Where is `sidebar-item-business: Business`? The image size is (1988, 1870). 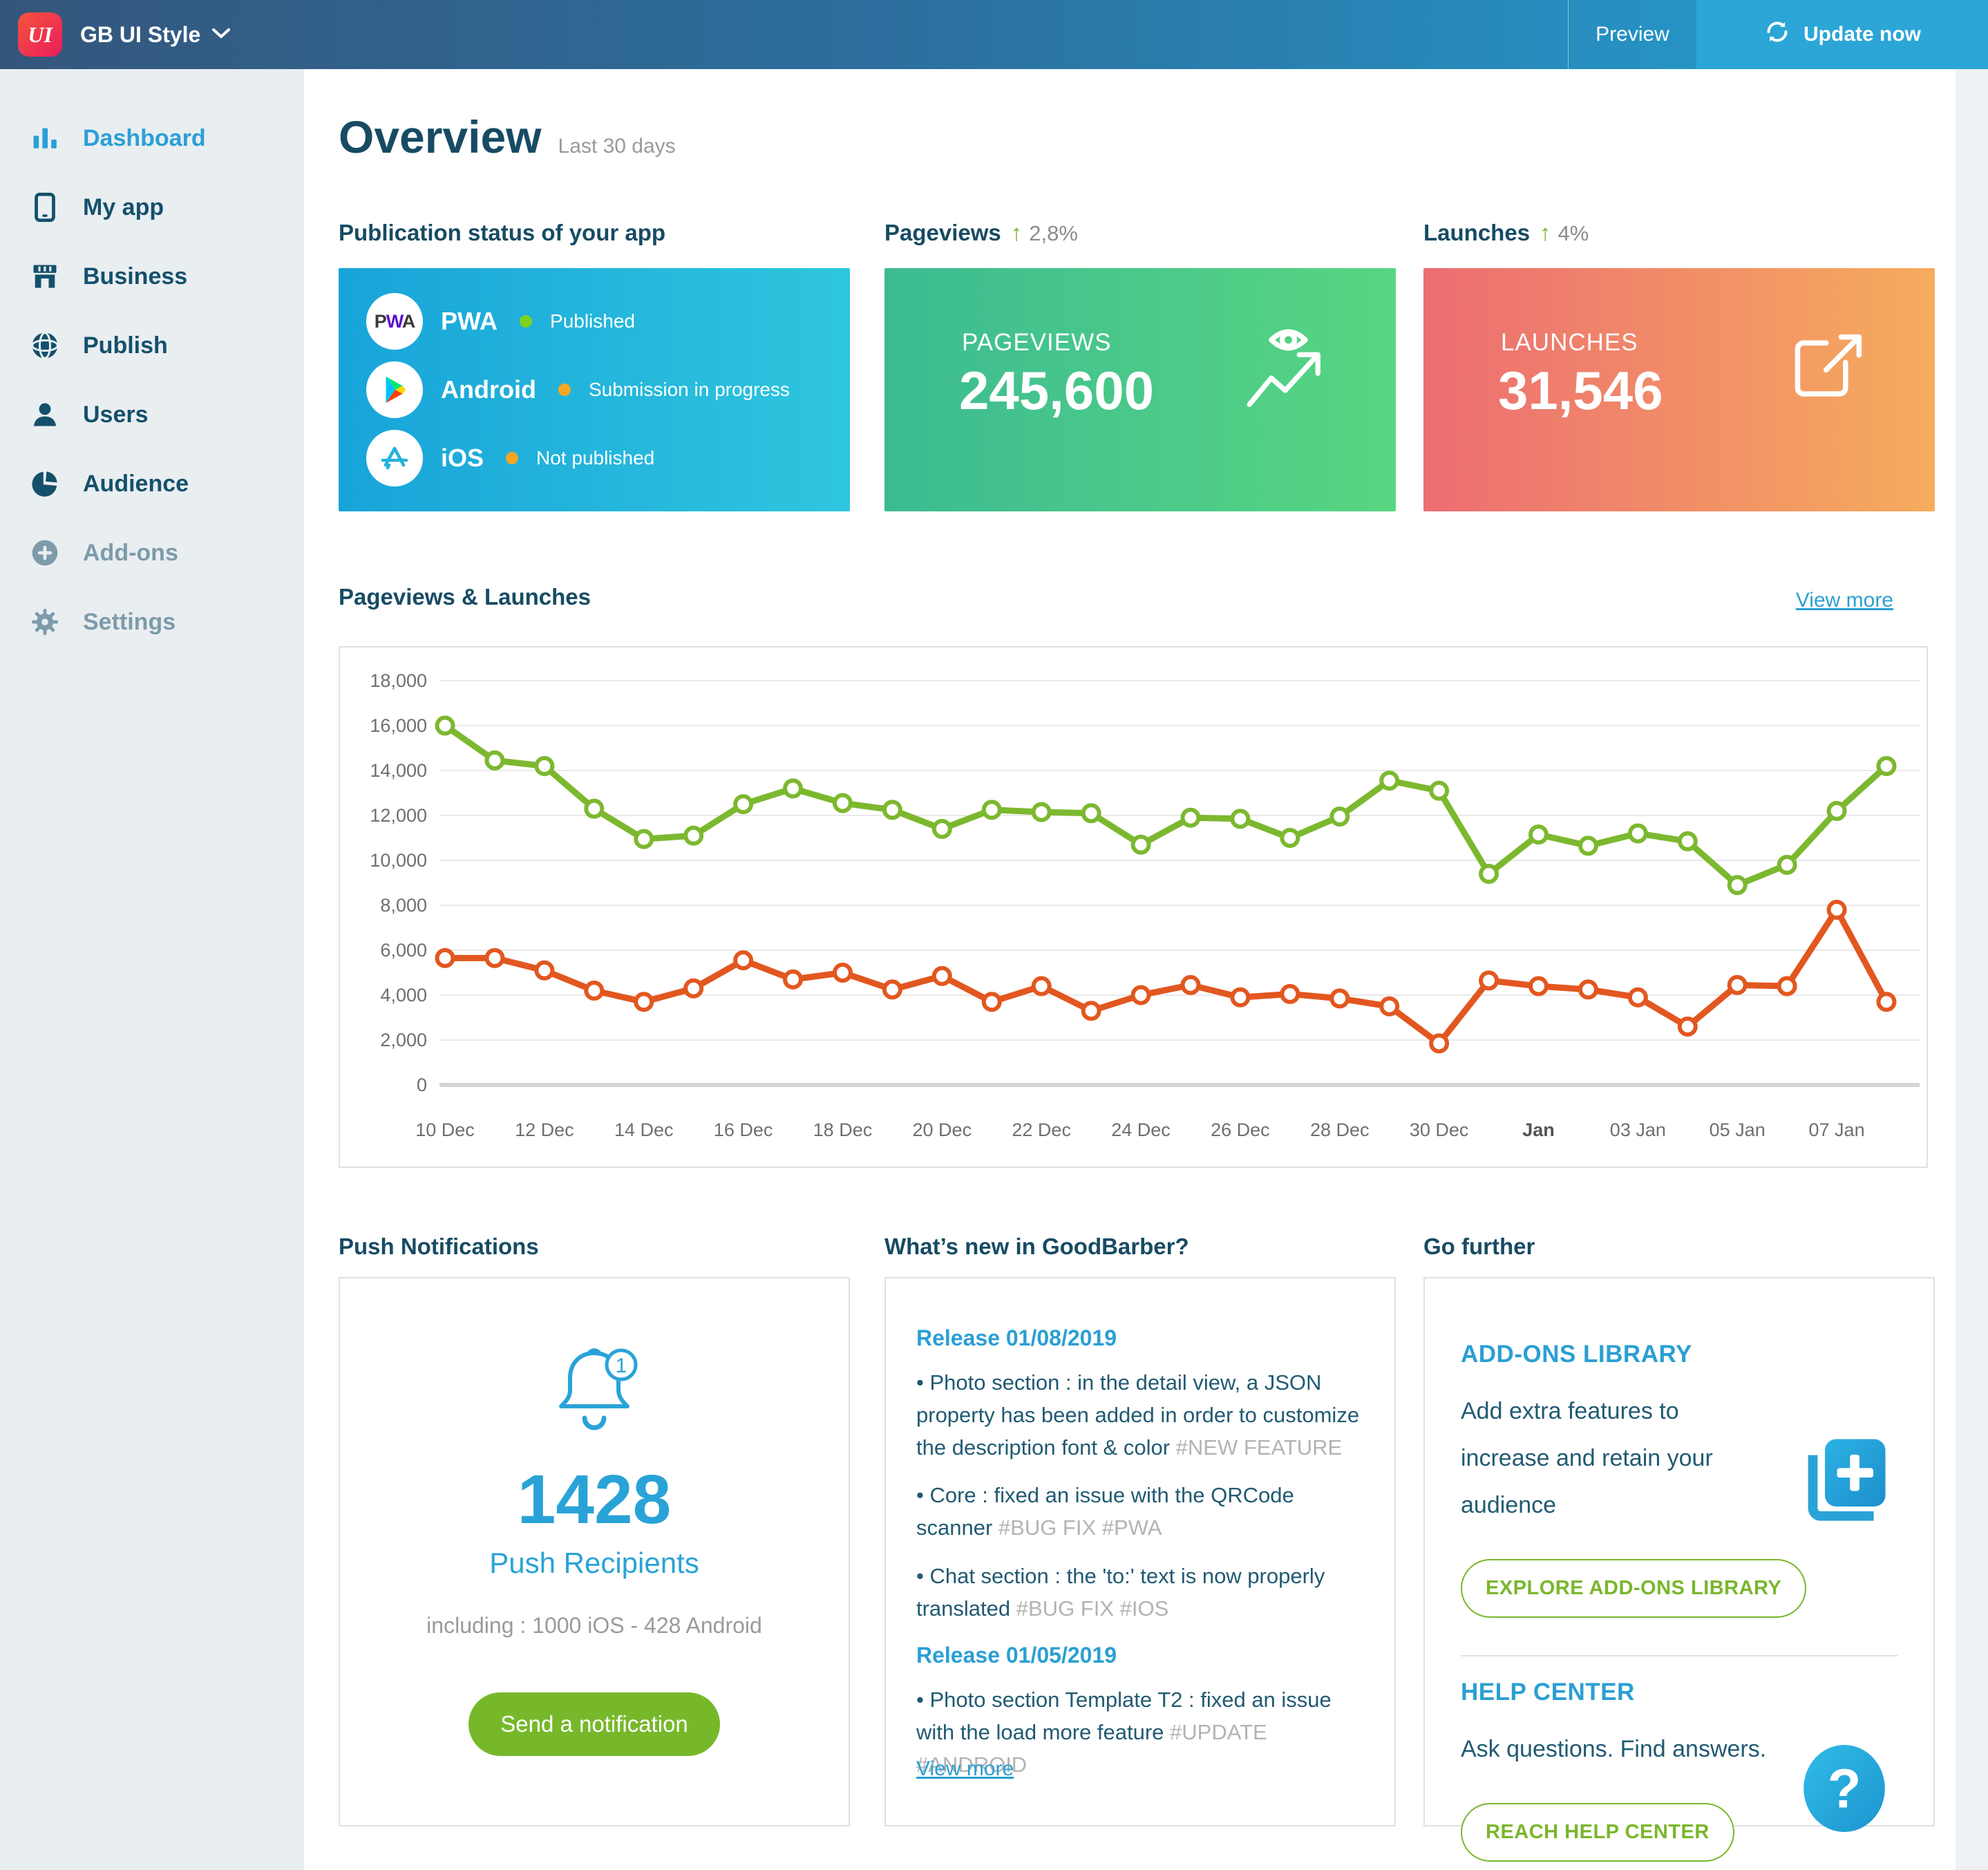 sidebar-item-business: Business is located at coordinates (152, 276).